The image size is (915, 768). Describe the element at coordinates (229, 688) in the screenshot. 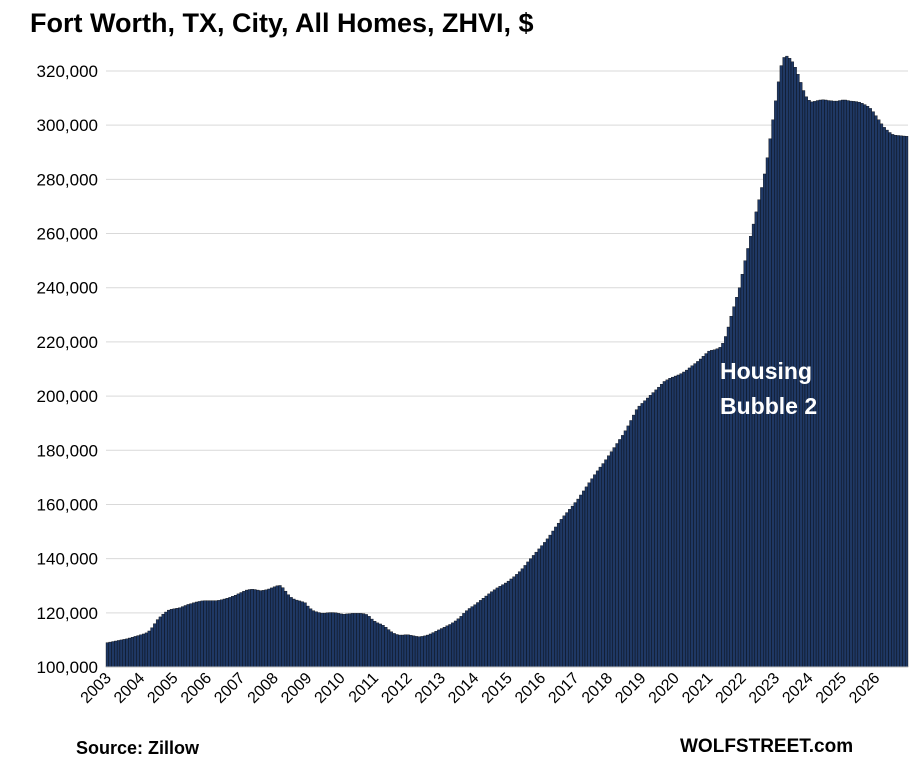

I see `x-tick-label: 2007` at that location.